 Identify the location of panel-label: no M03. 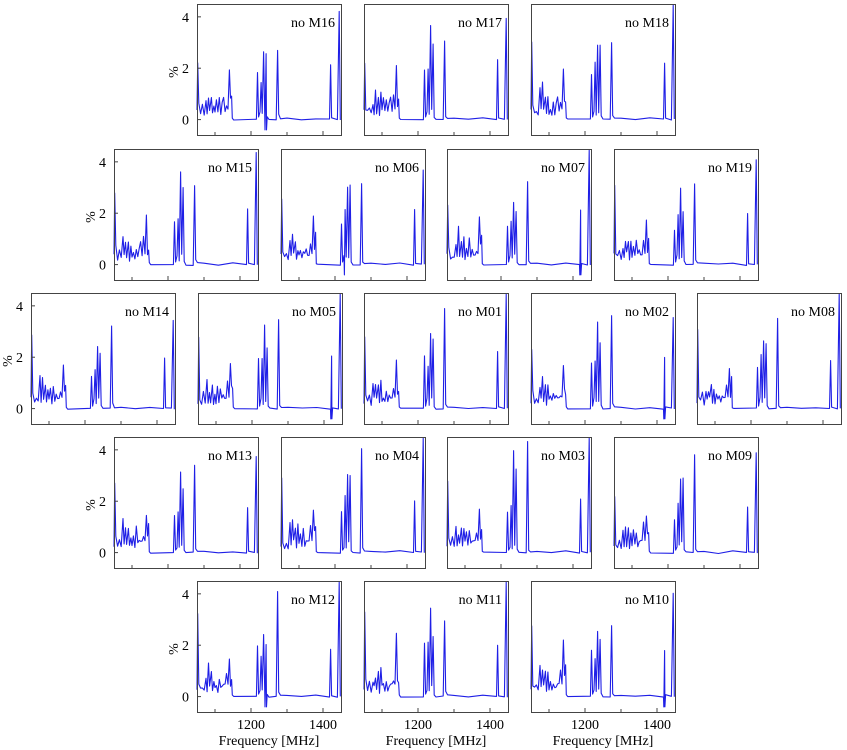
(563, 456).